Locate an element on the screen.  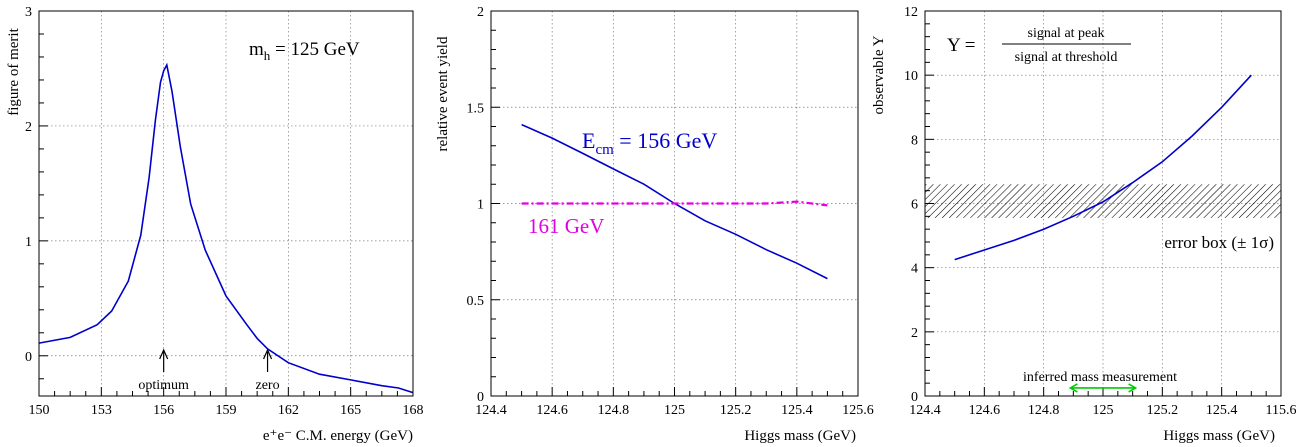
formula: Y = signal at peak signal at threshold is located at coordinates (1039, 45).